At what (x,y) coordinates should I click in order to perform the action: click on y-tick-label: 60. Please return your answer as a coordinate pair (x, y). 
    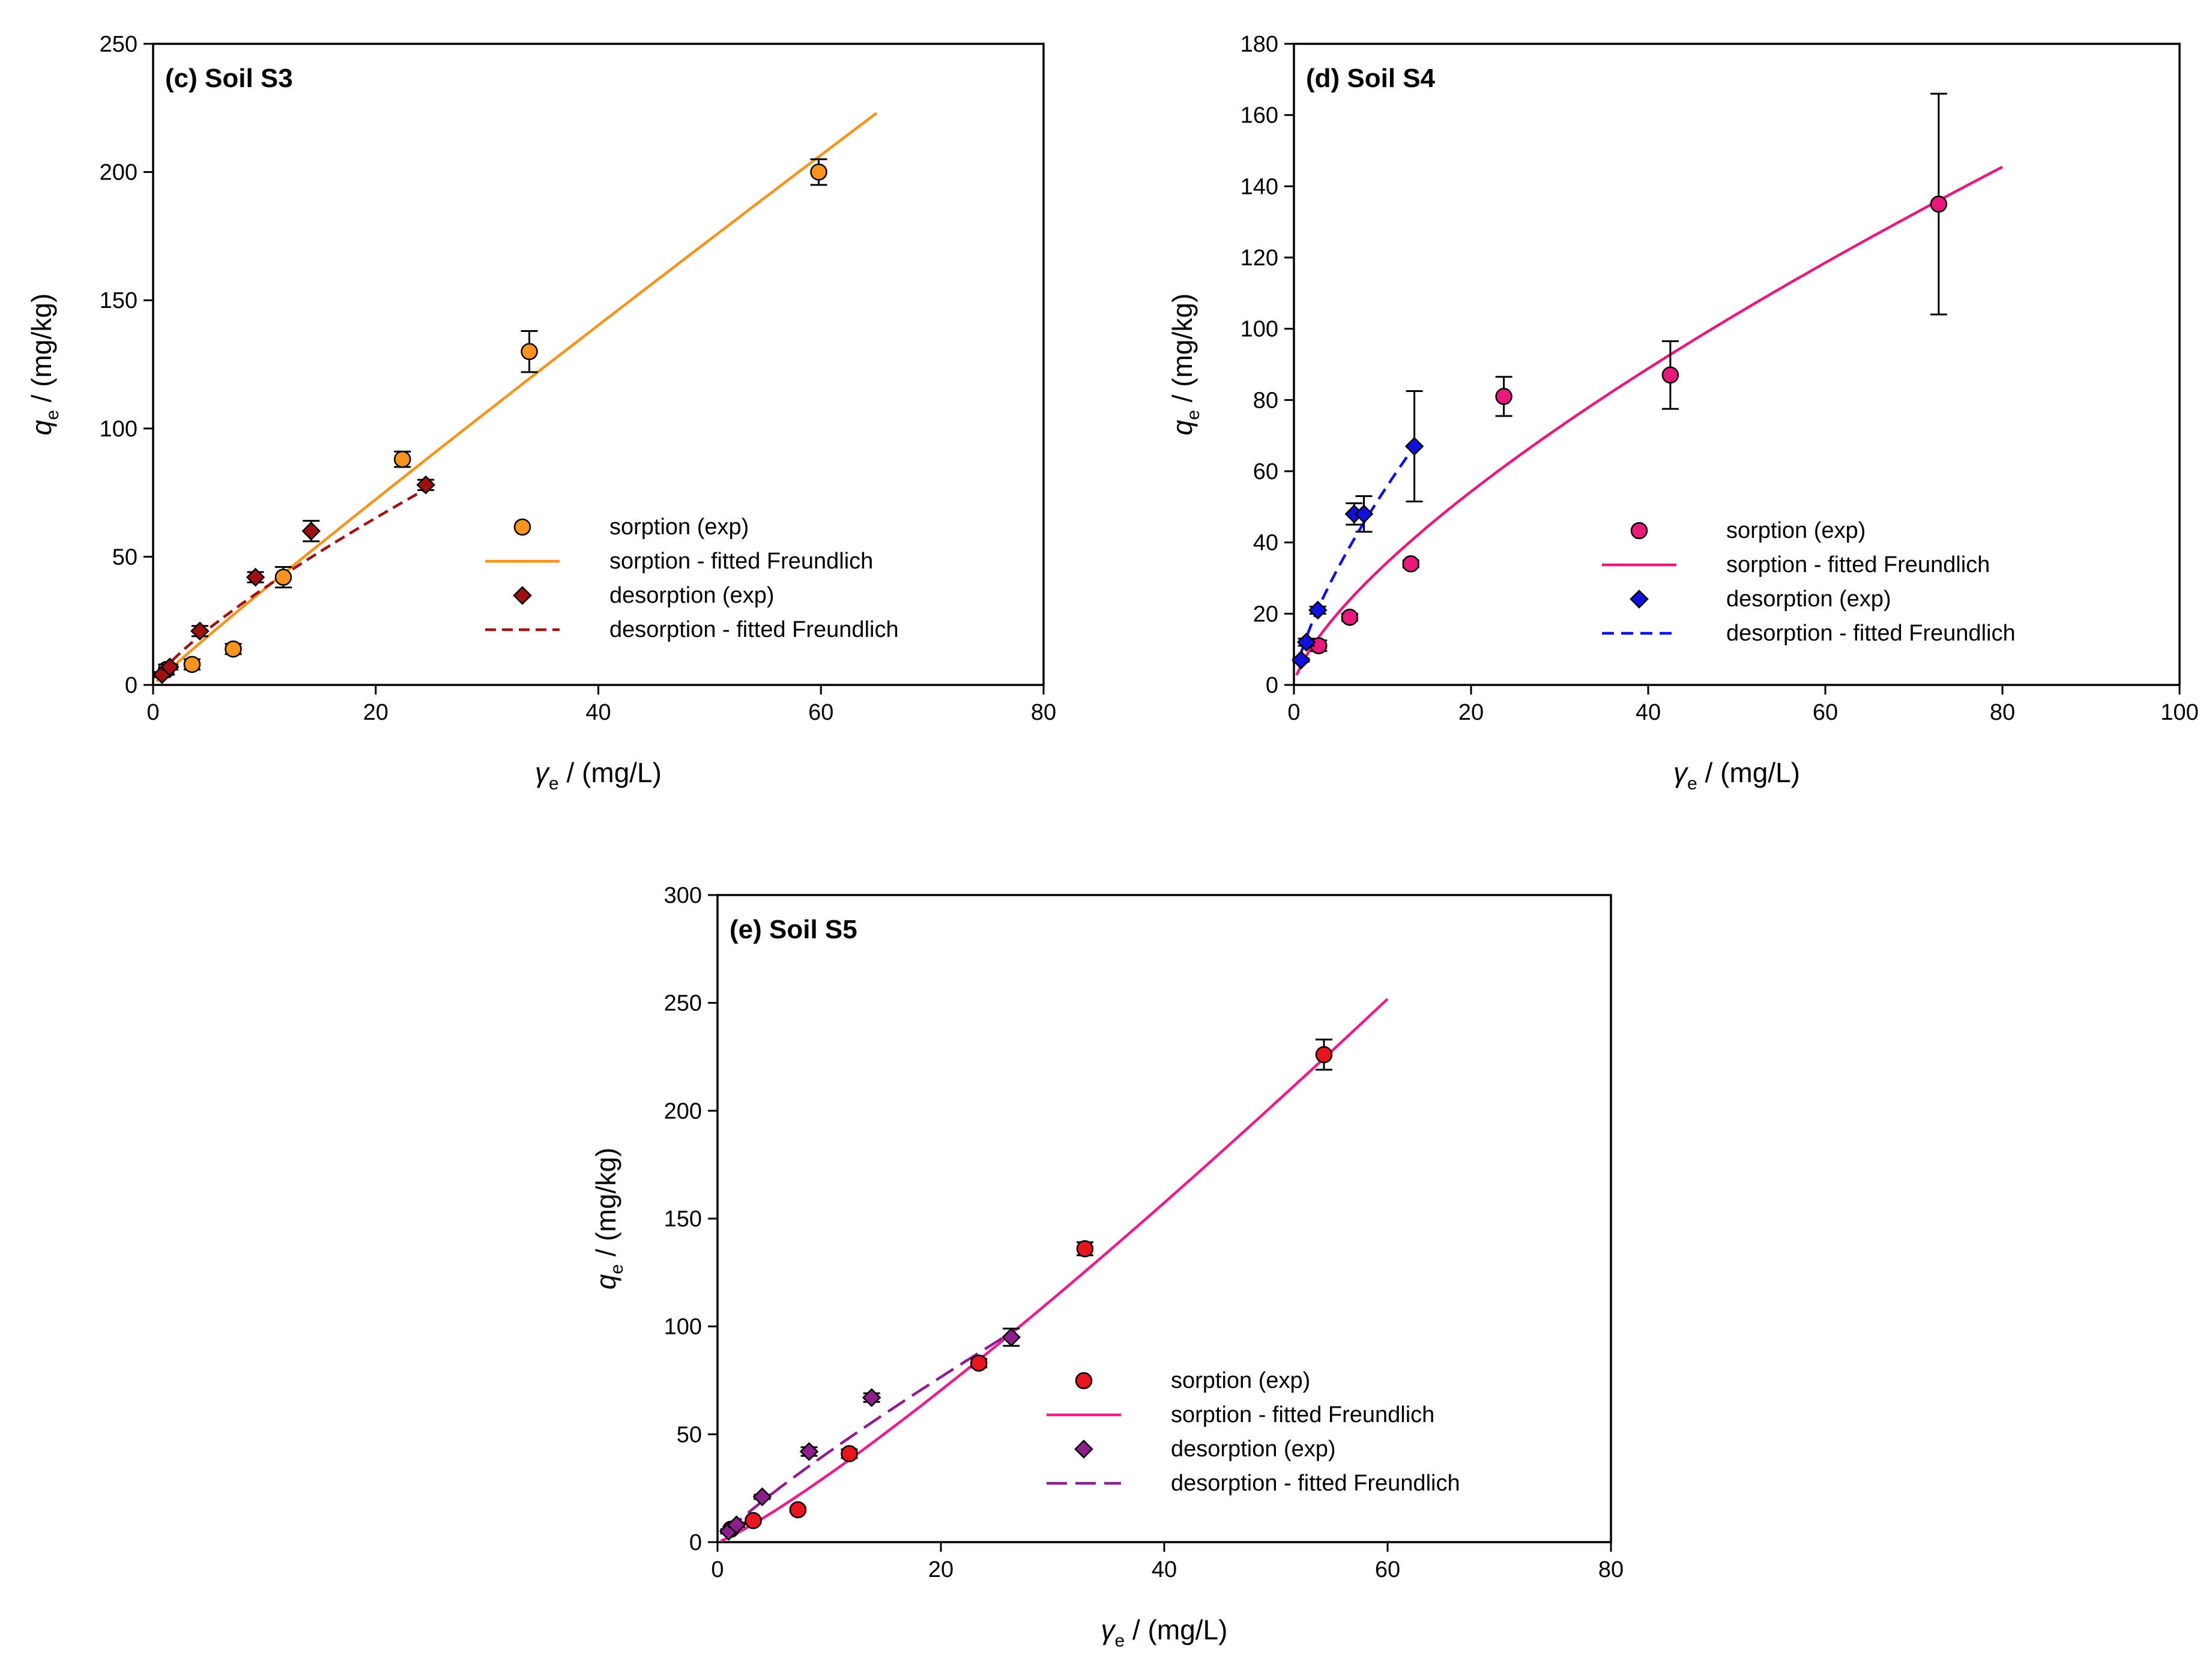
    Looking at the image, I should click on (1265, 471).